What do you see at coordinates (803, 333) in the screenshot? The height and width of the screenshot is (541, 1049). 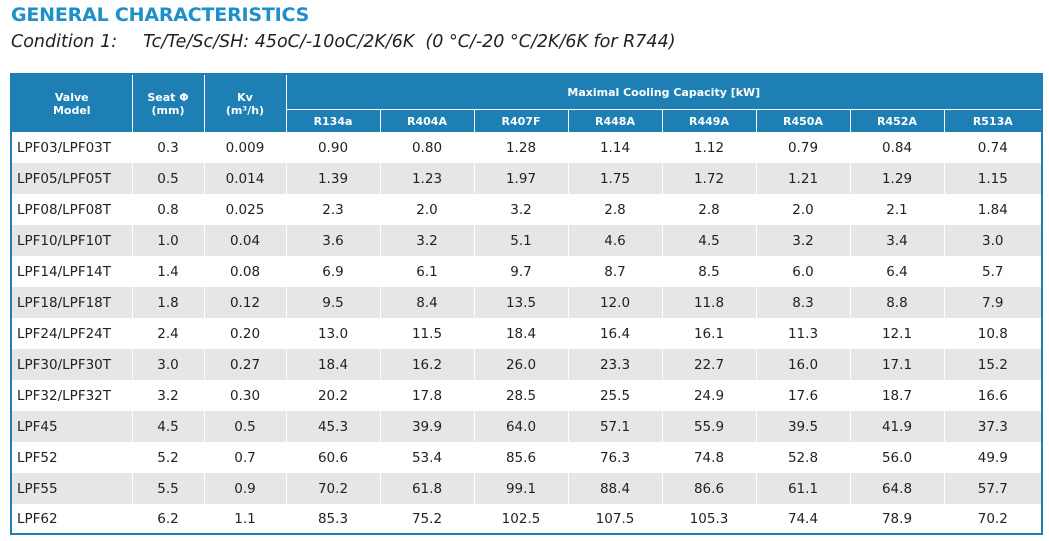 I see `cell-capacity-r450a: 11.3` at bounding box center [803, 333].